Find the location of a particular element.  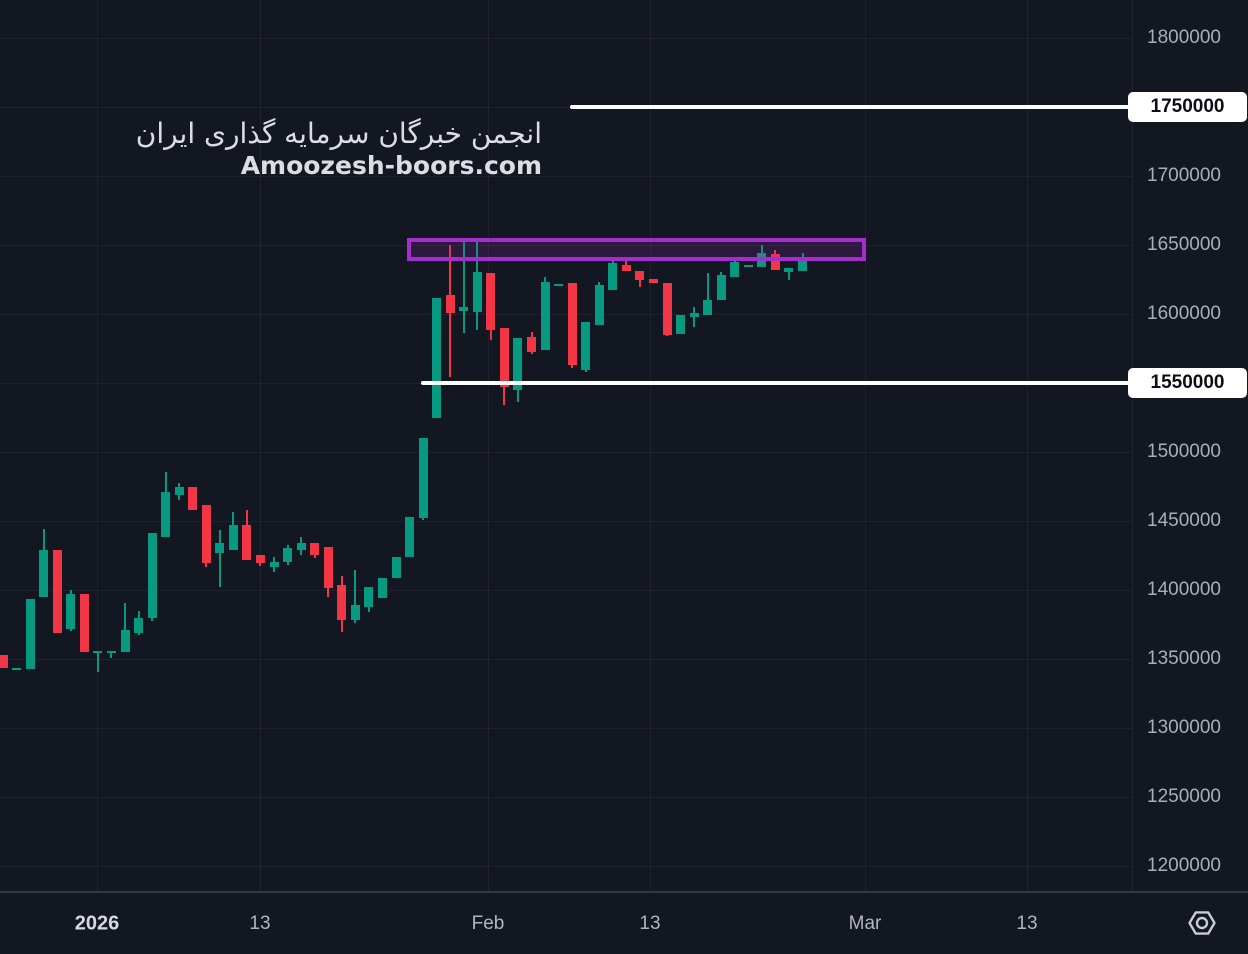

price-level-tag: 1550000 is located at coordinates (1187, 383).